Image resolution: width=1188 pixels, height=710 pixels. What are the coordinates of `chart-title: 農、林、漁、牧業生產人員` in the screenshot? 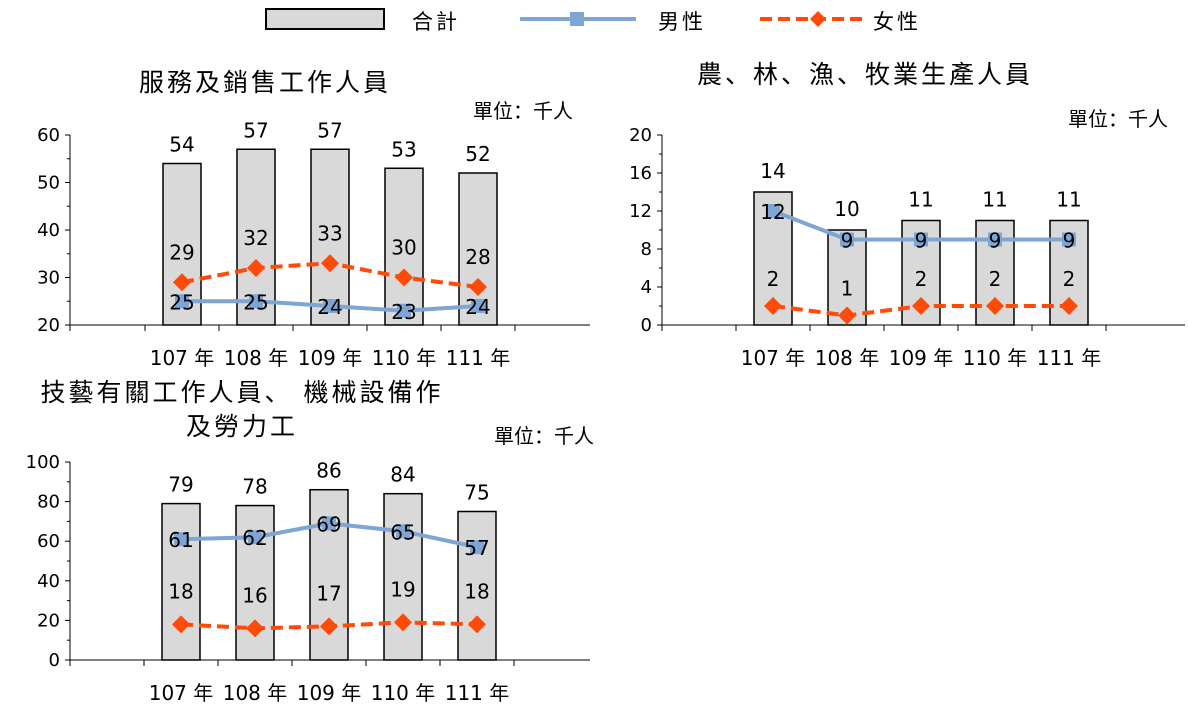 It's located at (865, 74).